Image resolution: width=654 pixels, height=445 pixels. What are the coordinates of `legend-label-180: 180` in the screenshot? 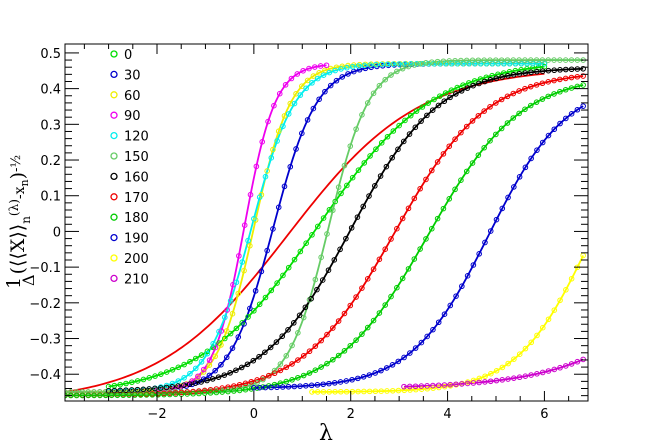 It's located at (136, 218).